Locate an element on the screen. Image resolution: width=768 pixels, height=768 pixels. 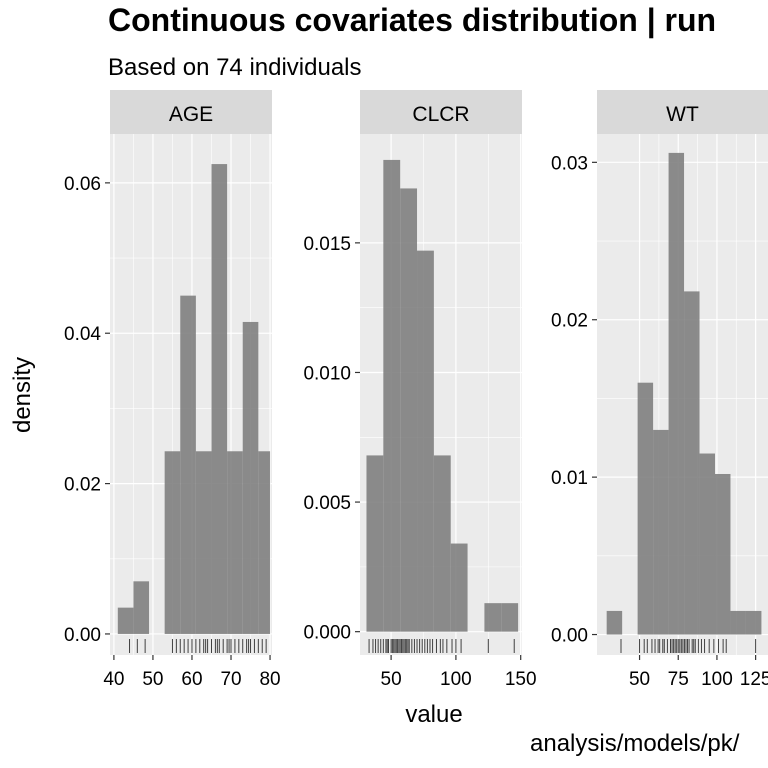
x-tick-label: 75 is located at coordinates (678, 679).